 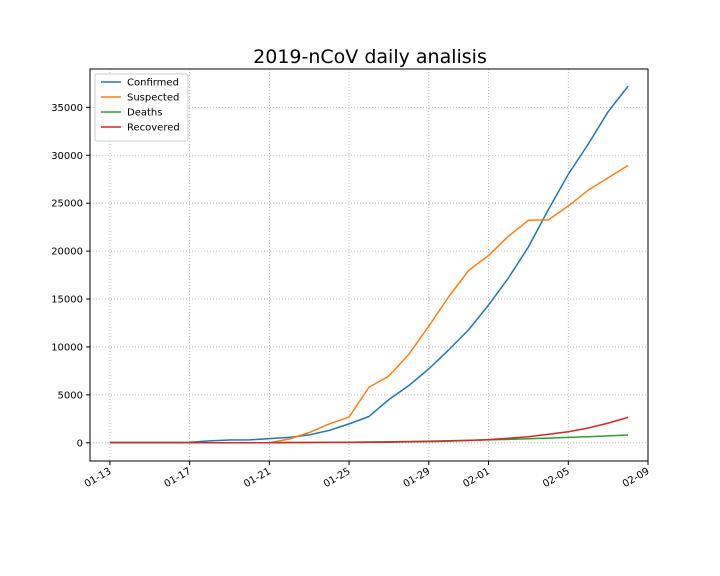 I want to click on legend-label-deaths: Deaths, so click(x=144, y=113).